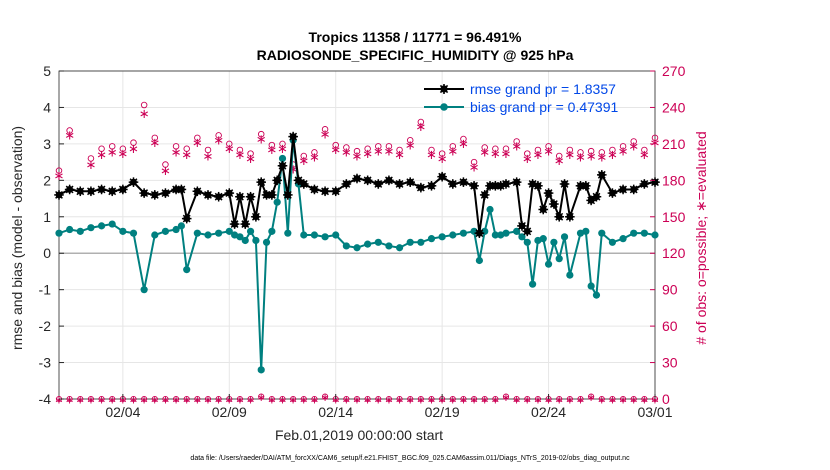 The width and height of the screenshot is (830, 470). What do you see at coordinates (544, 107) in the screenshot?
I see `legend-bias-label: bias grand pr = 0.47391` at bounding box center [544, 107].